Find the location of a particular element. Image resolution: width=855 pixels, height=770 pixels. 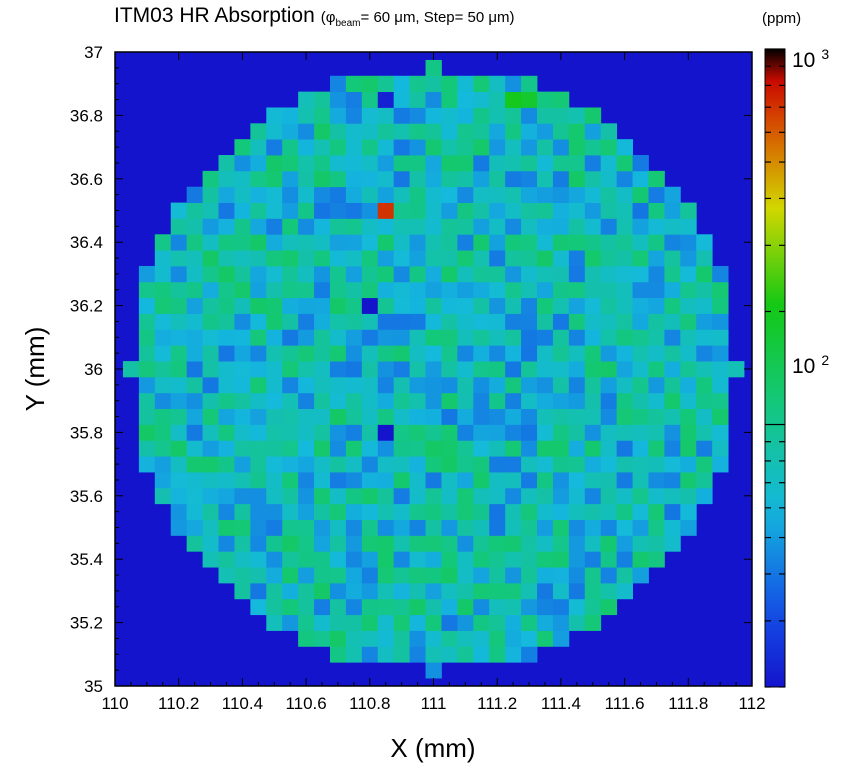

y-tick-label: 36.4 is located at coordinates (86, 242).